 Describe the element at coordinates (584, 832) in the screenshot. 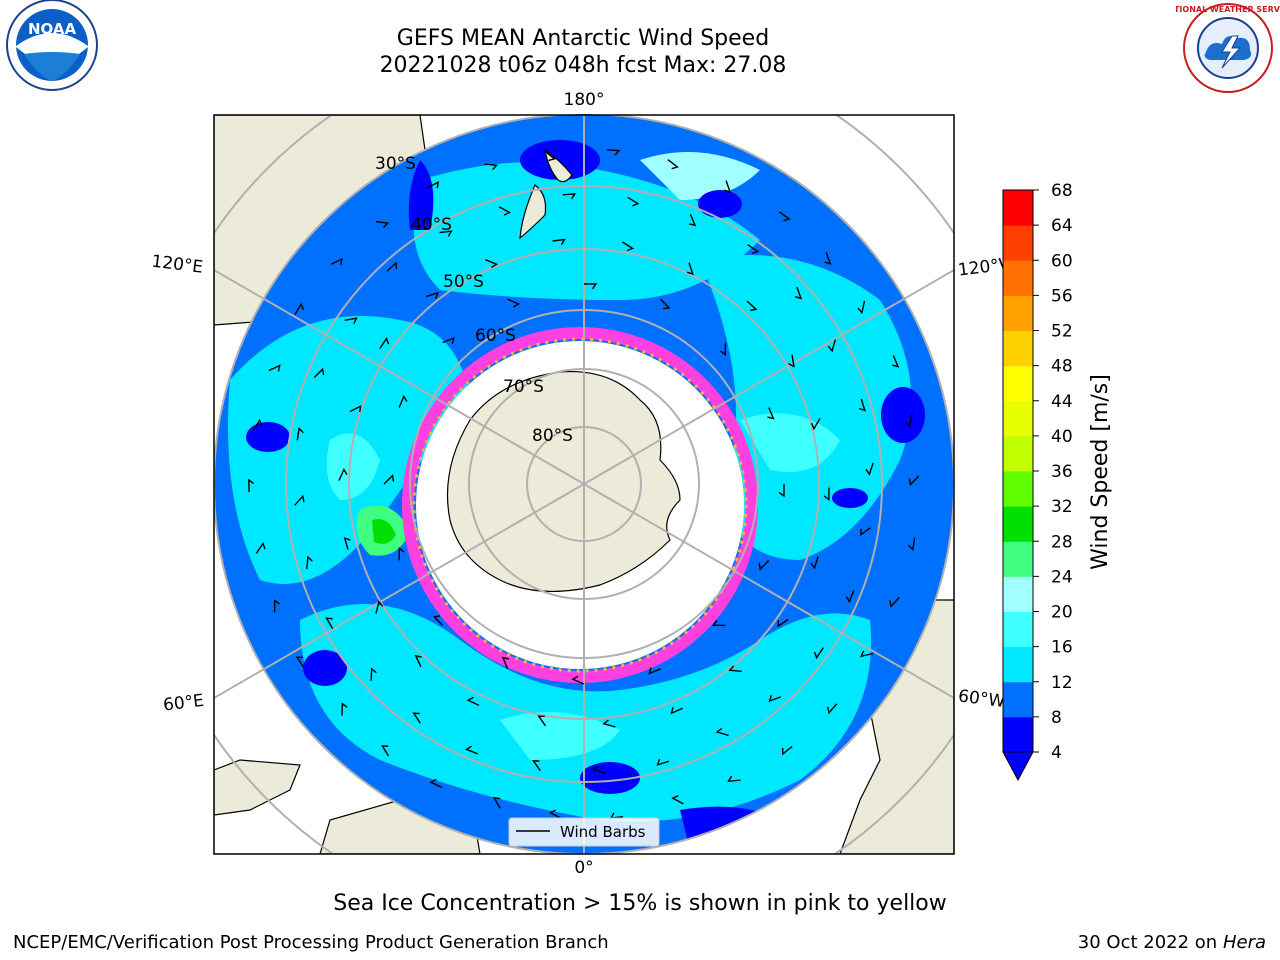

I see `wind-barbs-legend: Wind Barbs` at that location.